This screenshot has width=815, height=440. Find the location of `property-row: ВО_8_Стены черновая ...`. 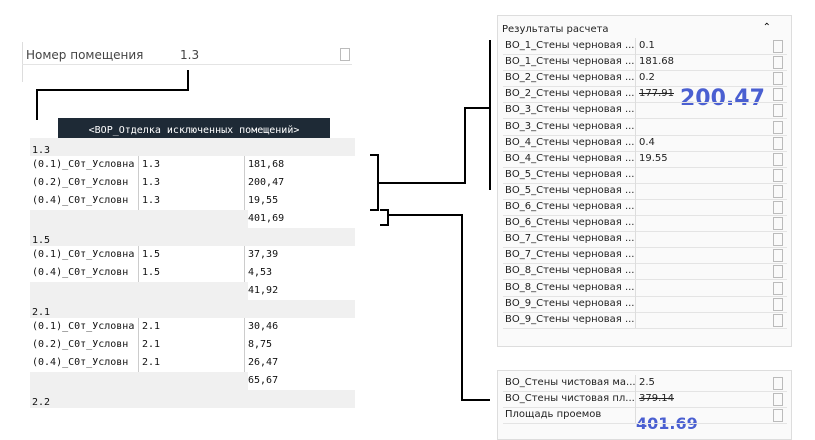

property-row: ВО_8_Стены черновая ... is located at coordinates (645, 288).